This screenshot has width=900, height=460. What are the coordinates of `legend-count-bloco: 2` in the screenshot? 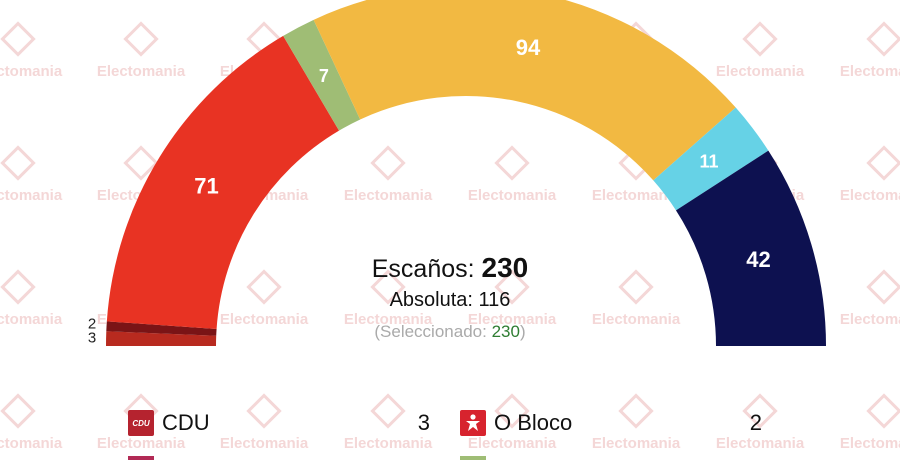 It's located at (755, 422).